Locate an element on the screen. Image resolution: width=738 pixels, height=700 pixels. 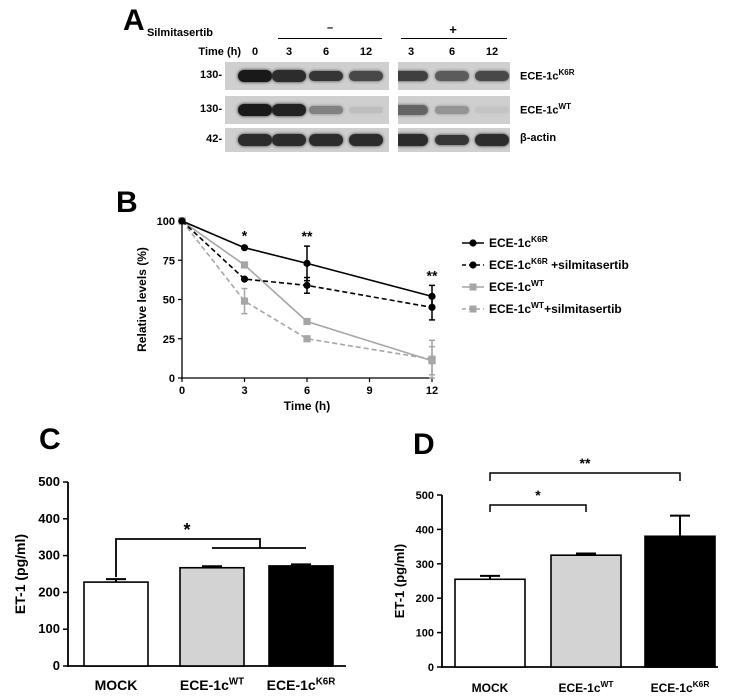
time-12-plus: 12 is located at coordinates (492, 52).